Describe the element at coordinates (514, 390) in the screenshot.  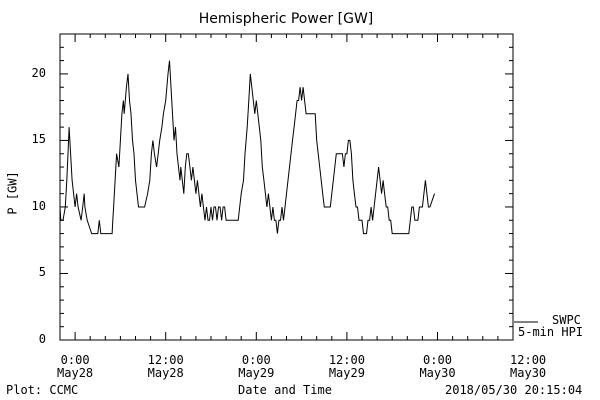
I see `footer-timestamp: 2018/05/30 20:15:04` at that location.